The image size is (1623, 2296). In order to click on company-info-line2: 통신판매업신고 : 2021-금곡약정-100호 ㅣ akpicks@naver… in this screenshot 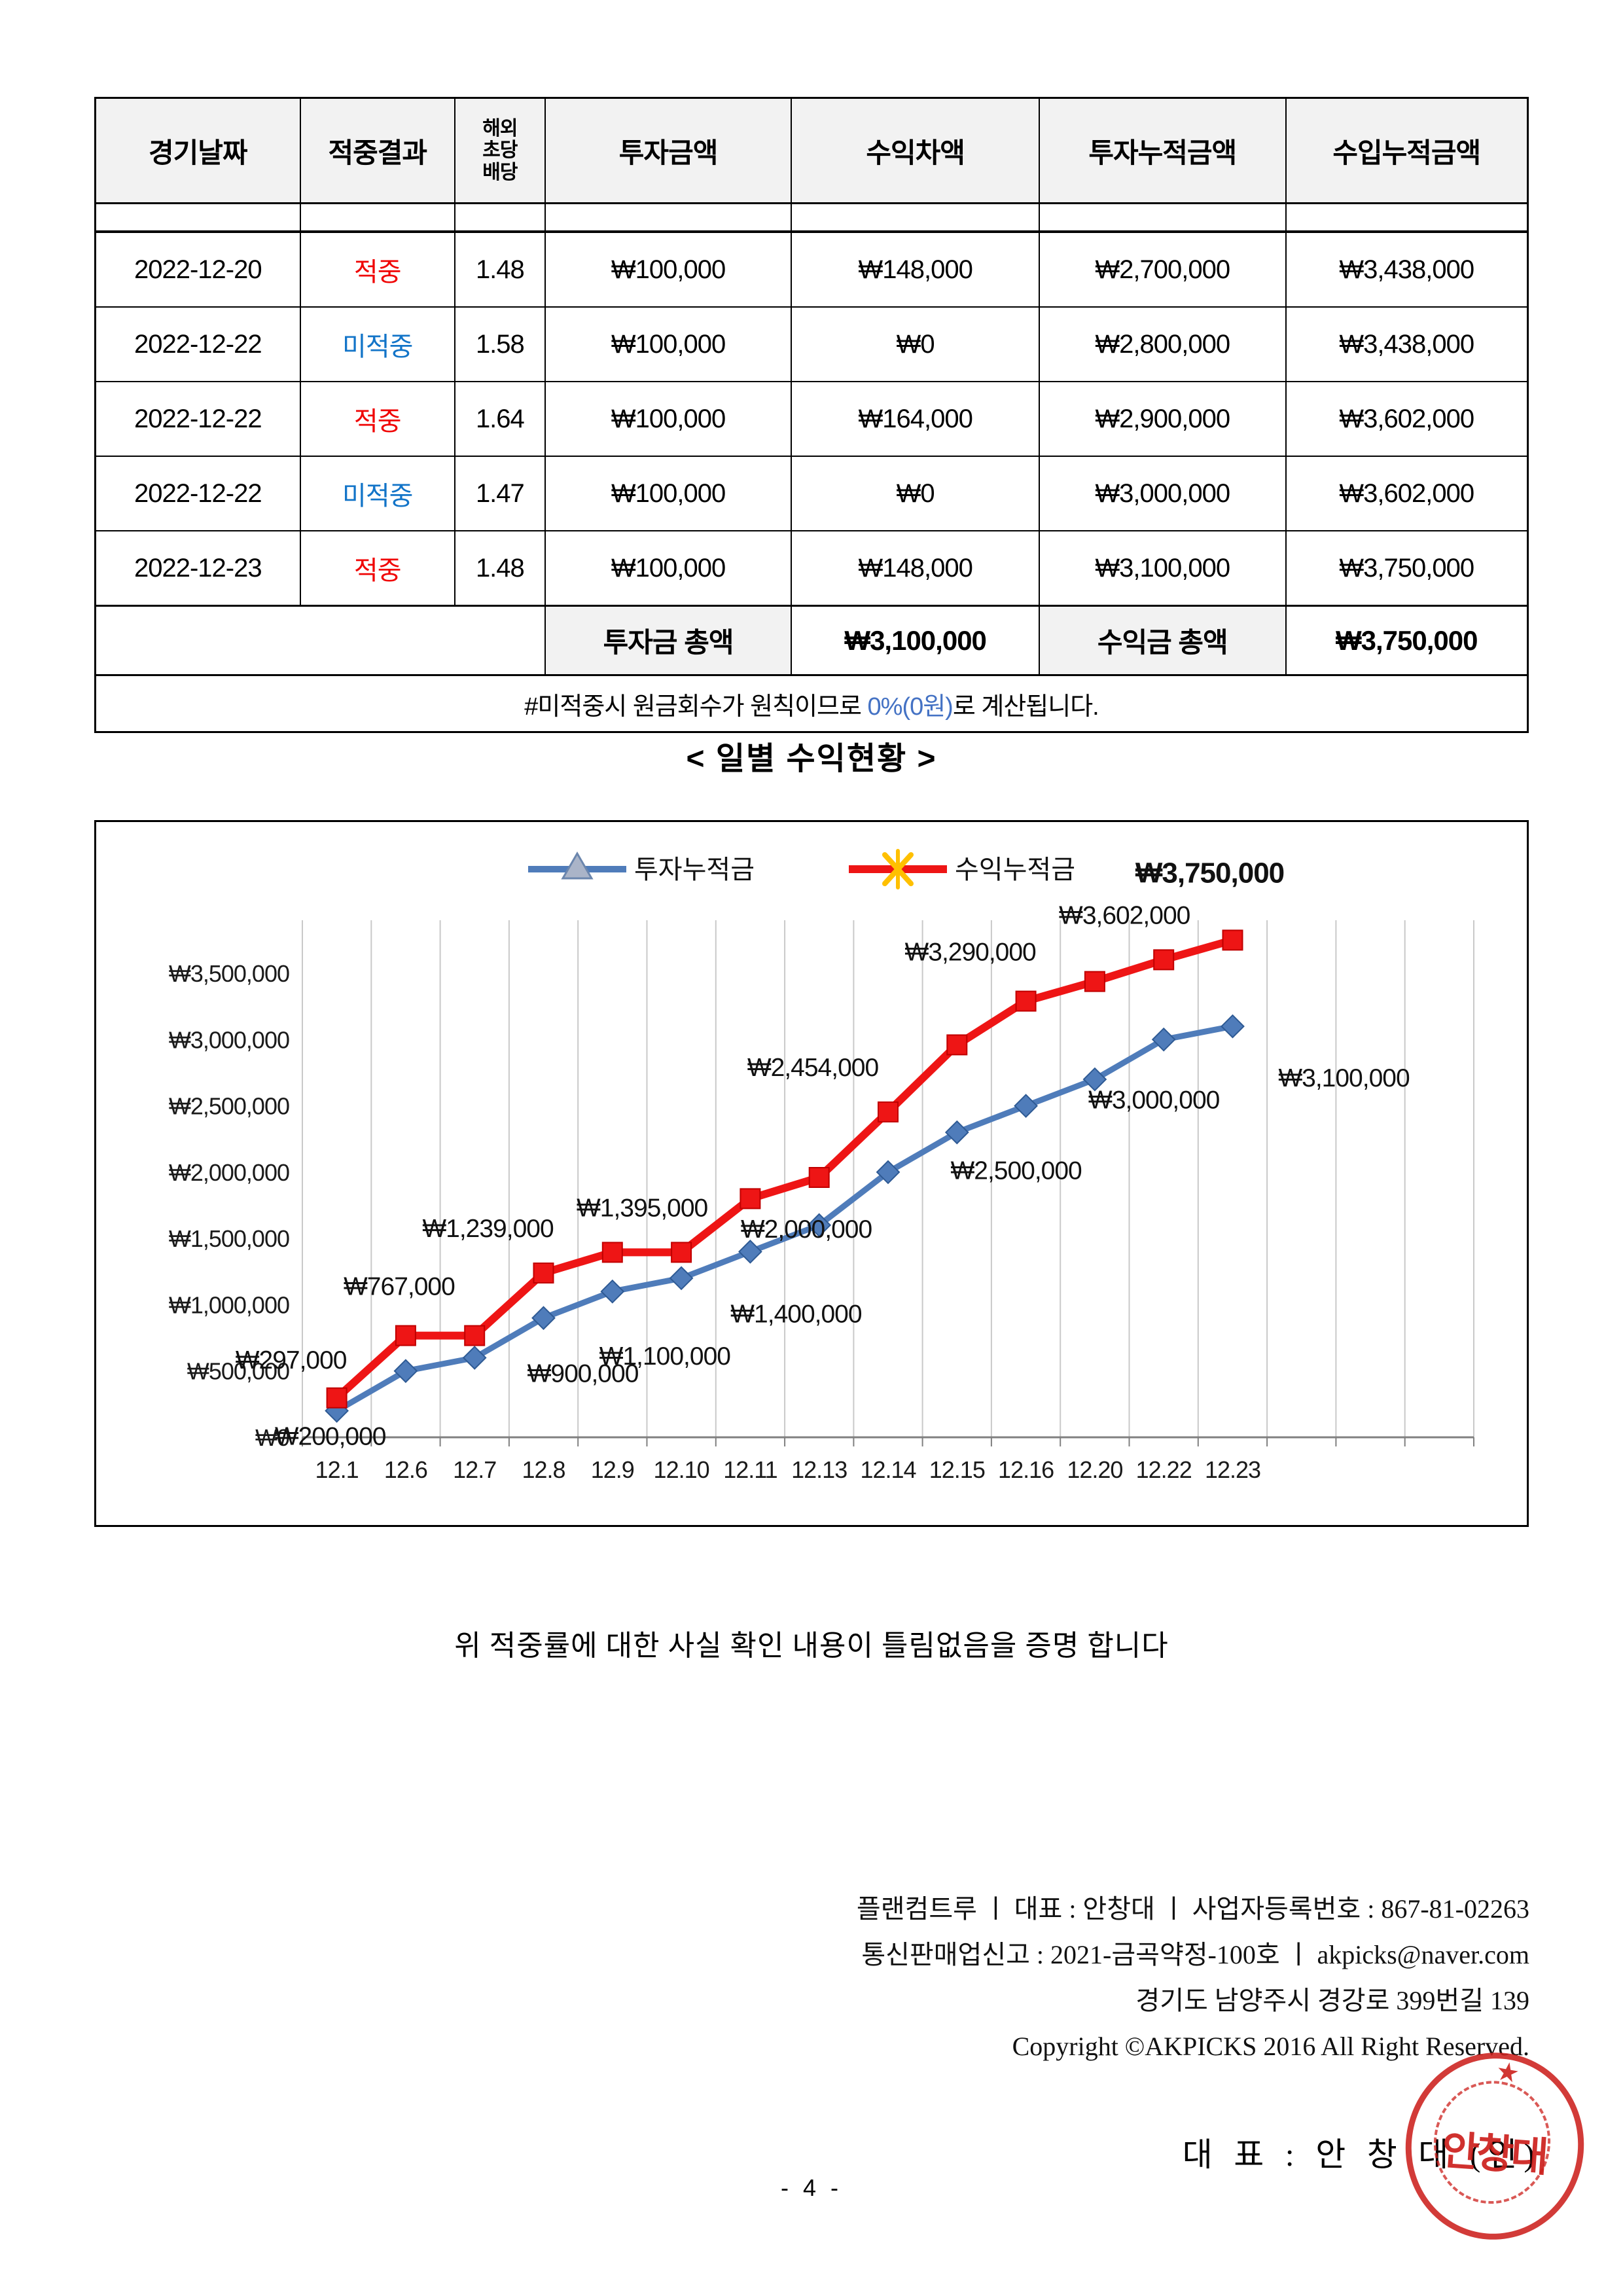, I will do `click(1195, 1955)`.